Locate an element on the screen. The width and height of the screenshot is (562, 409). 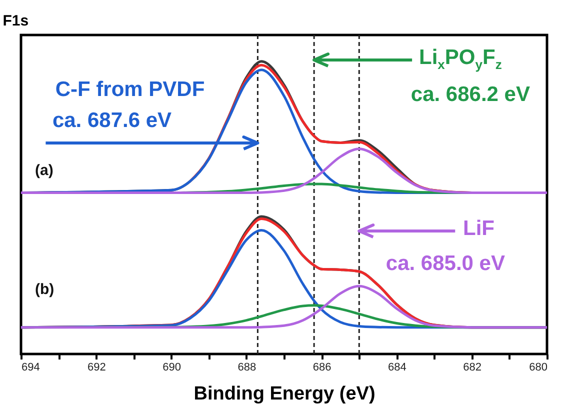
x-axis-title: Binding Energy (eV) is located at coordinates (285, 394).